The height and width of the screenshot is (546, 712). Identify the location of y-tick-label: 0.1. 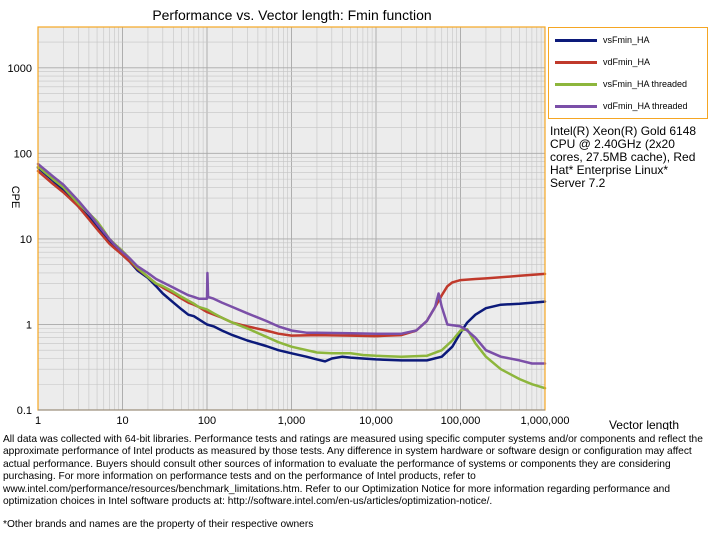
(24, 411).